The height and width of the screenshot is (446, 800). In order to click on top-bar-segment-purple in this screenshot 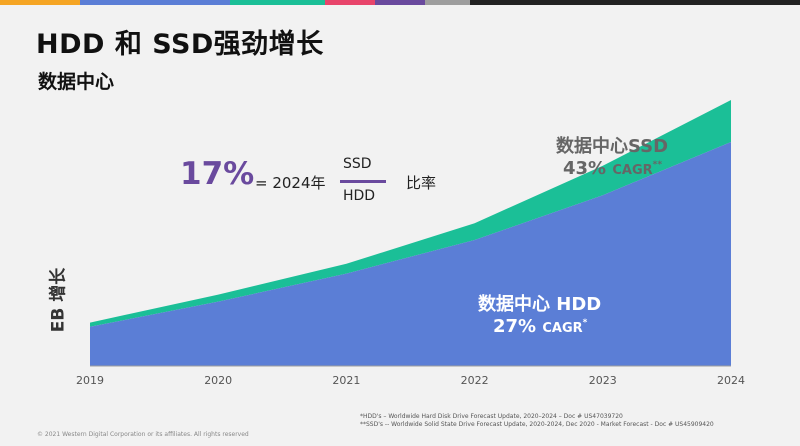, I will do `click(400, 2)`.